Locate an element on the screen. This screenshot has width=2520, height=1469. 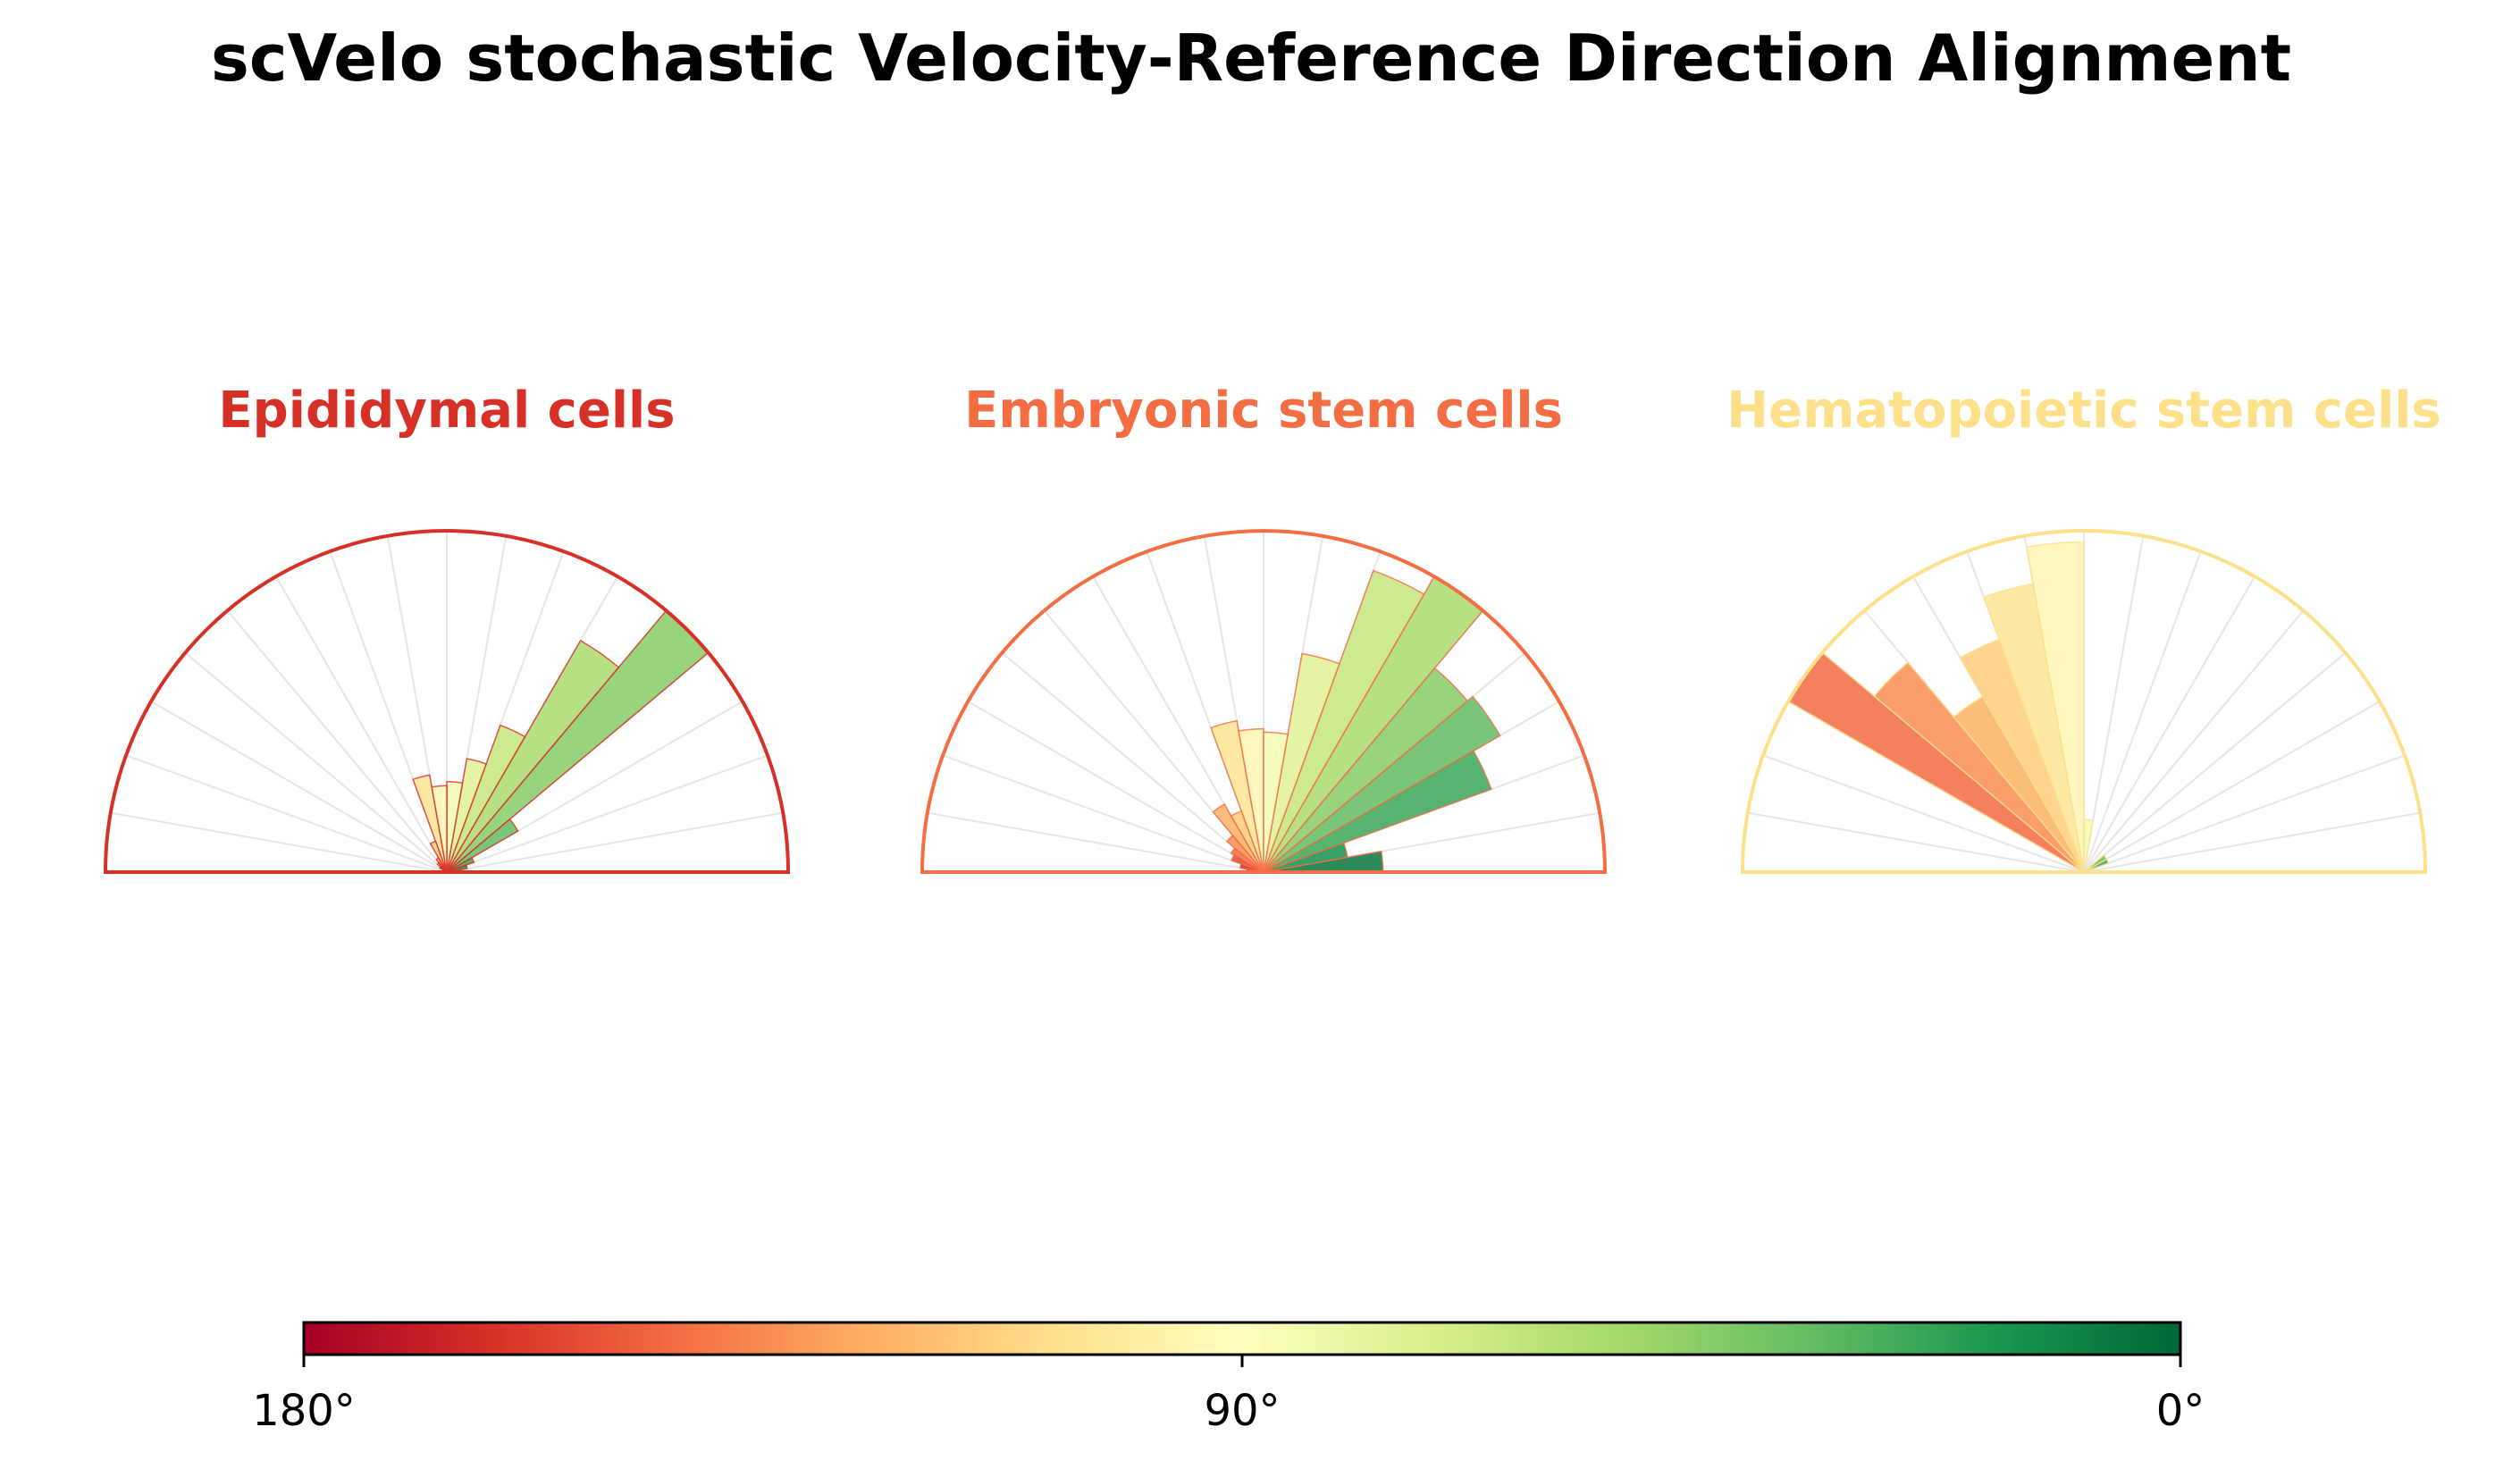
bar-bin-105deg is located at coordinates (2034, 728).